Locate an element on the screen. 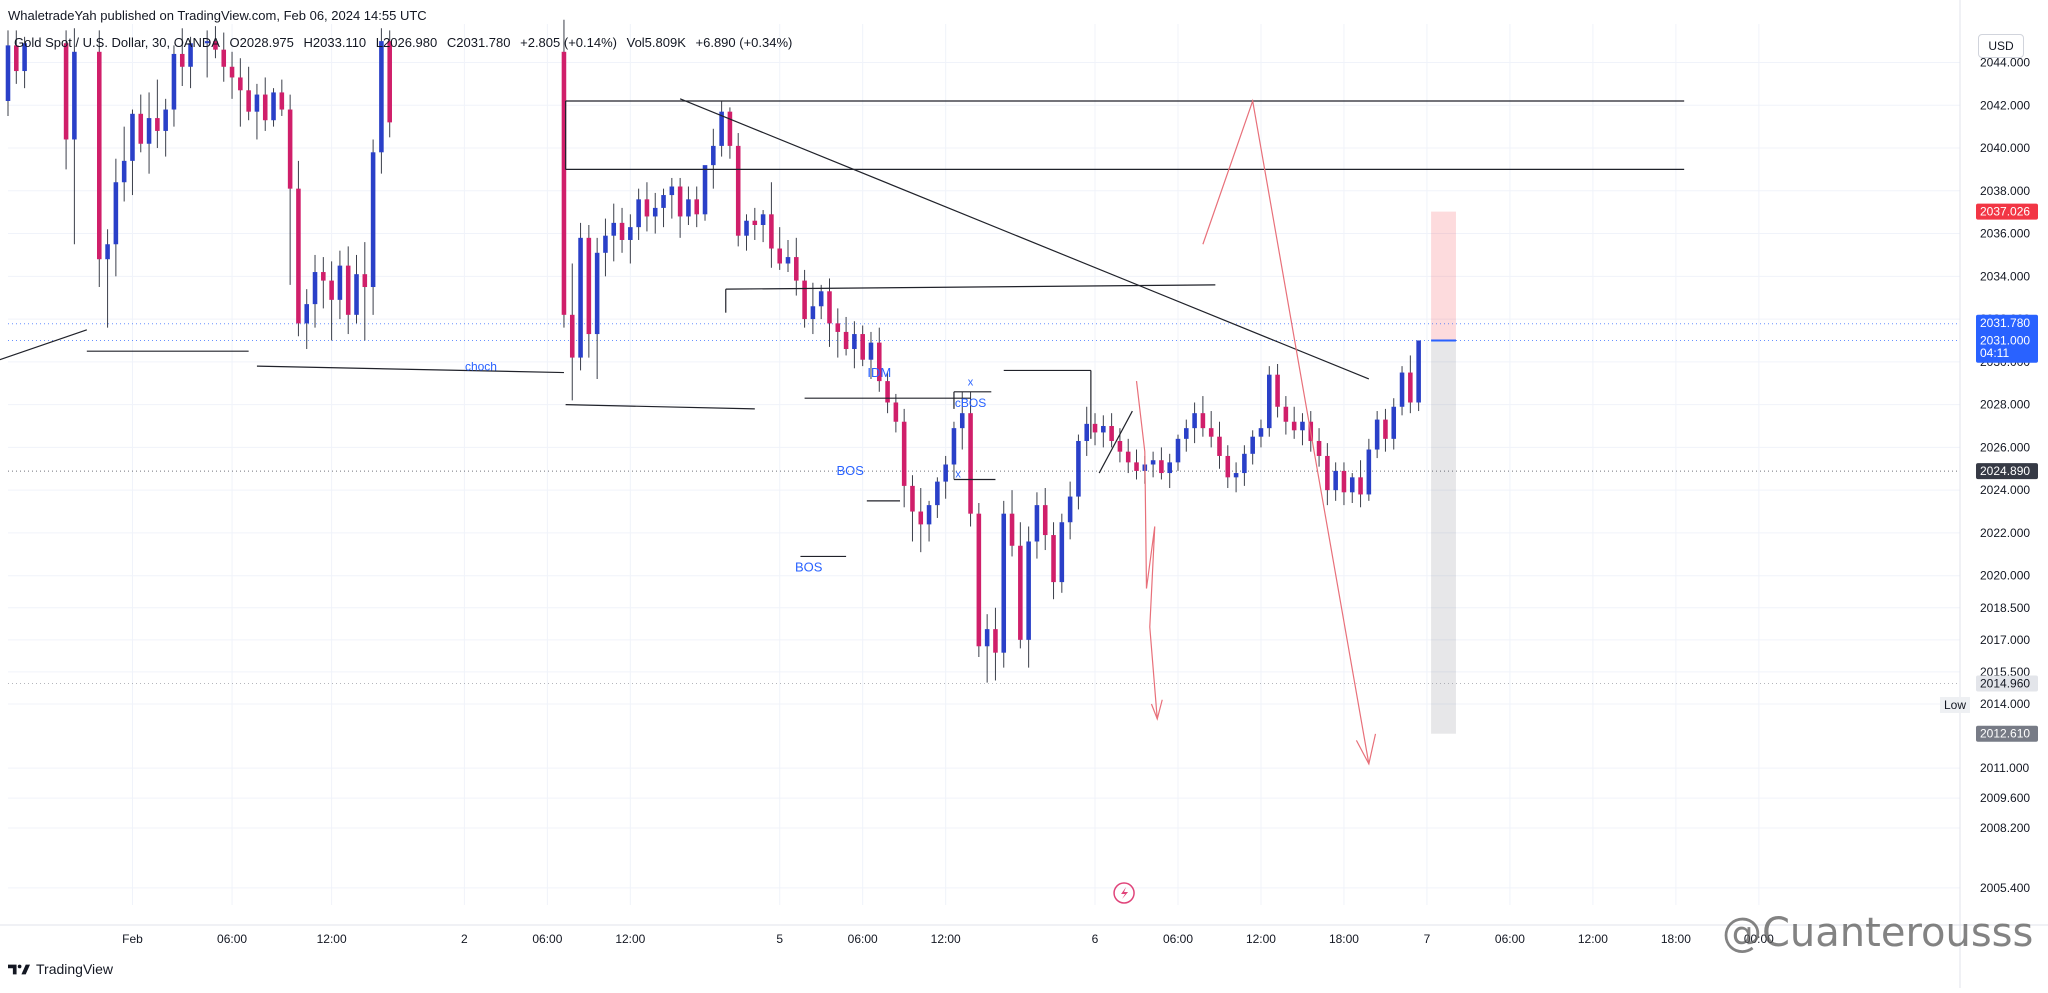 This screenshot has height=993, width=2048. tradingview-logo-text: TradingView is located at coordinates (75, 969).